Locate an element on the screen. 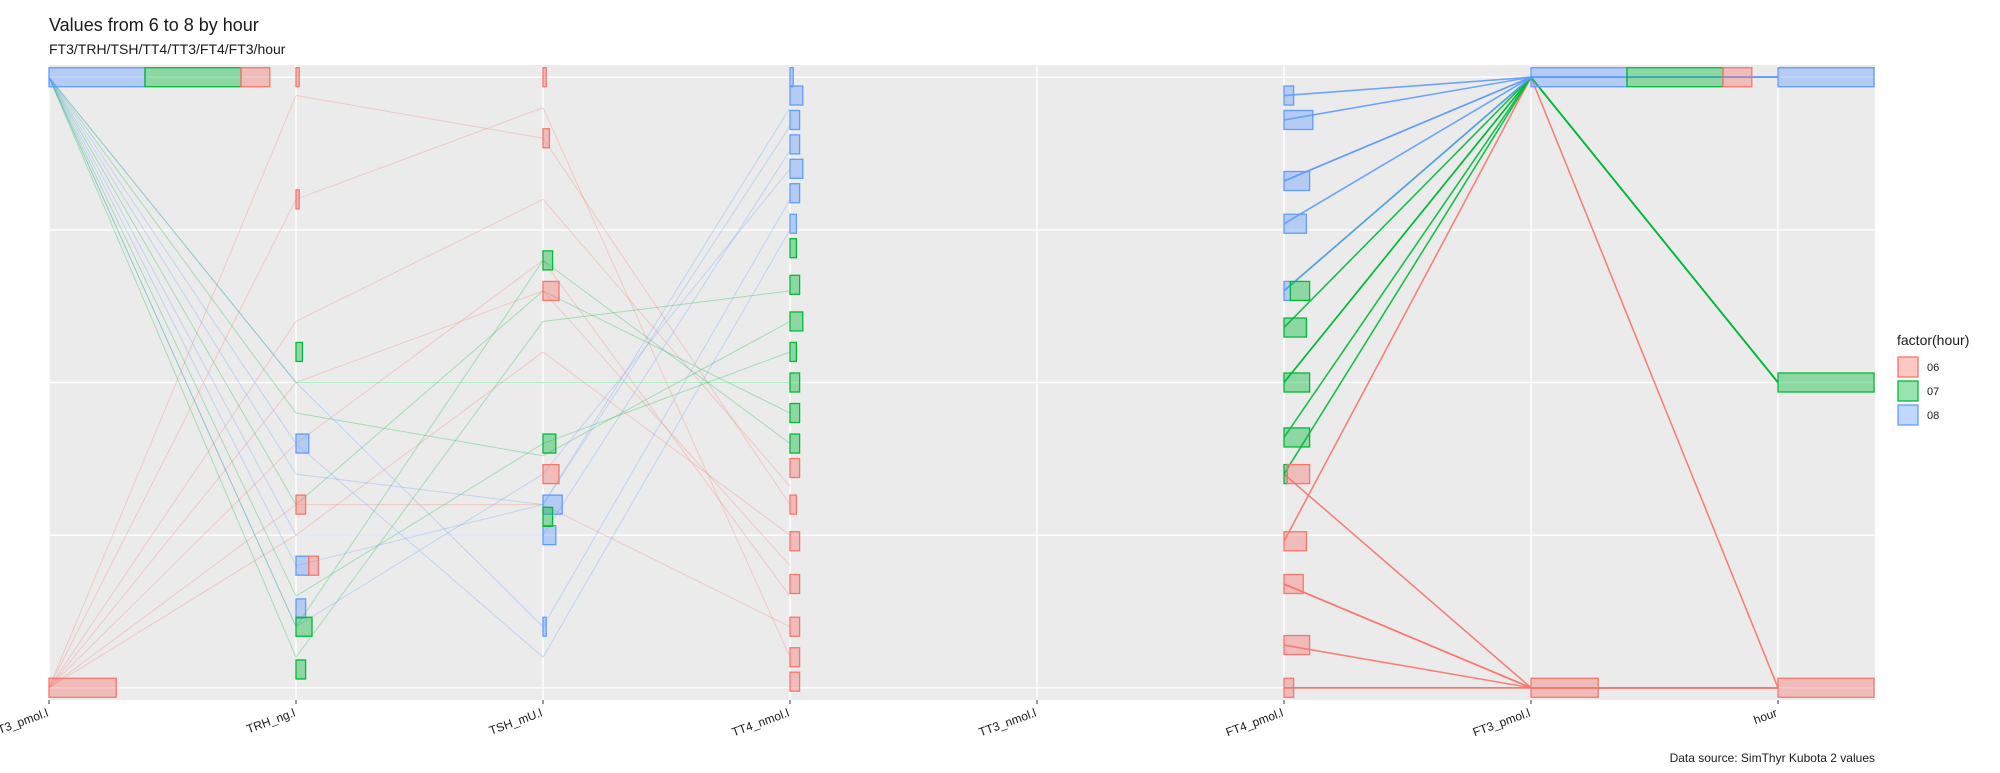 The height and width of the screenshot is (773, 2000). legend-title: factor(hour) is located at coordinates (1933, 340).